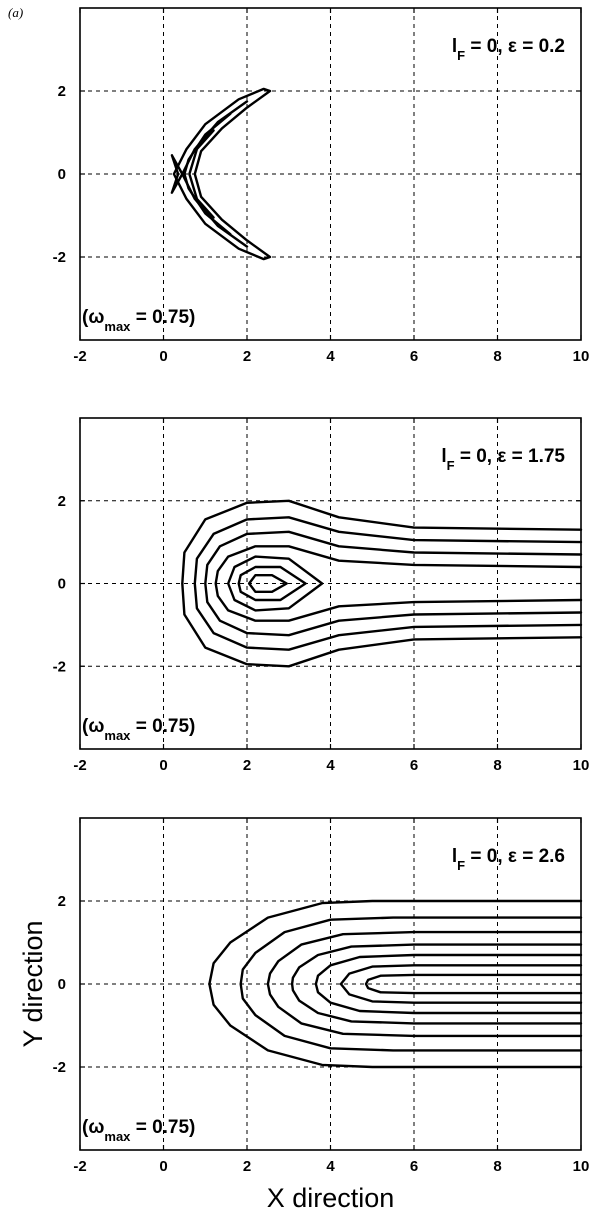 The height and width of the screenshot is (1218, 606). Describe the element at coordinates (508, 859) in the screenshot. I see `parameter-annotation: lF = 0, ε = 2.6` at that location.